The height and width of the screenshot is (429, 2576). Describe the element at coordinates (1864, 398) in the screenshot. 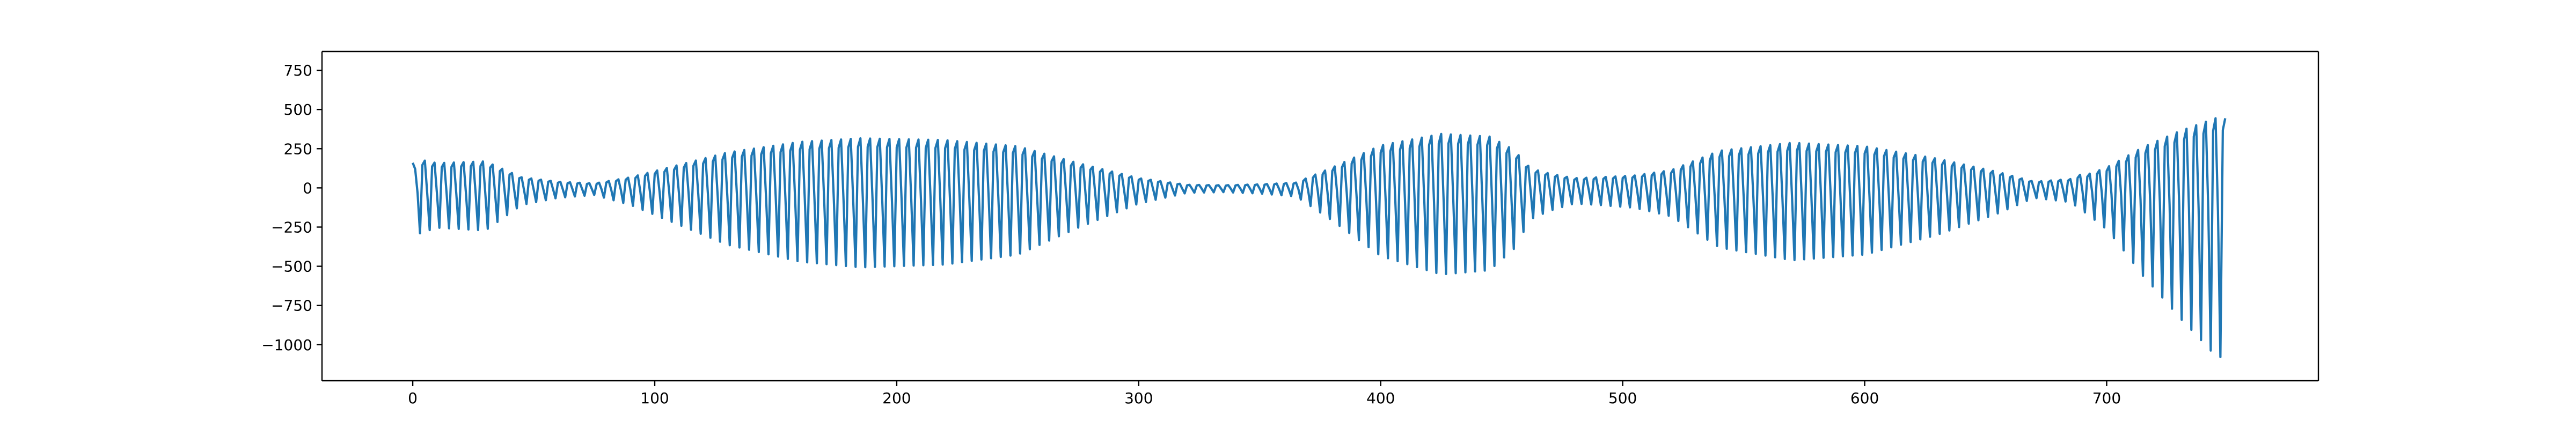

I see `x-tick-label: 600` at that location.